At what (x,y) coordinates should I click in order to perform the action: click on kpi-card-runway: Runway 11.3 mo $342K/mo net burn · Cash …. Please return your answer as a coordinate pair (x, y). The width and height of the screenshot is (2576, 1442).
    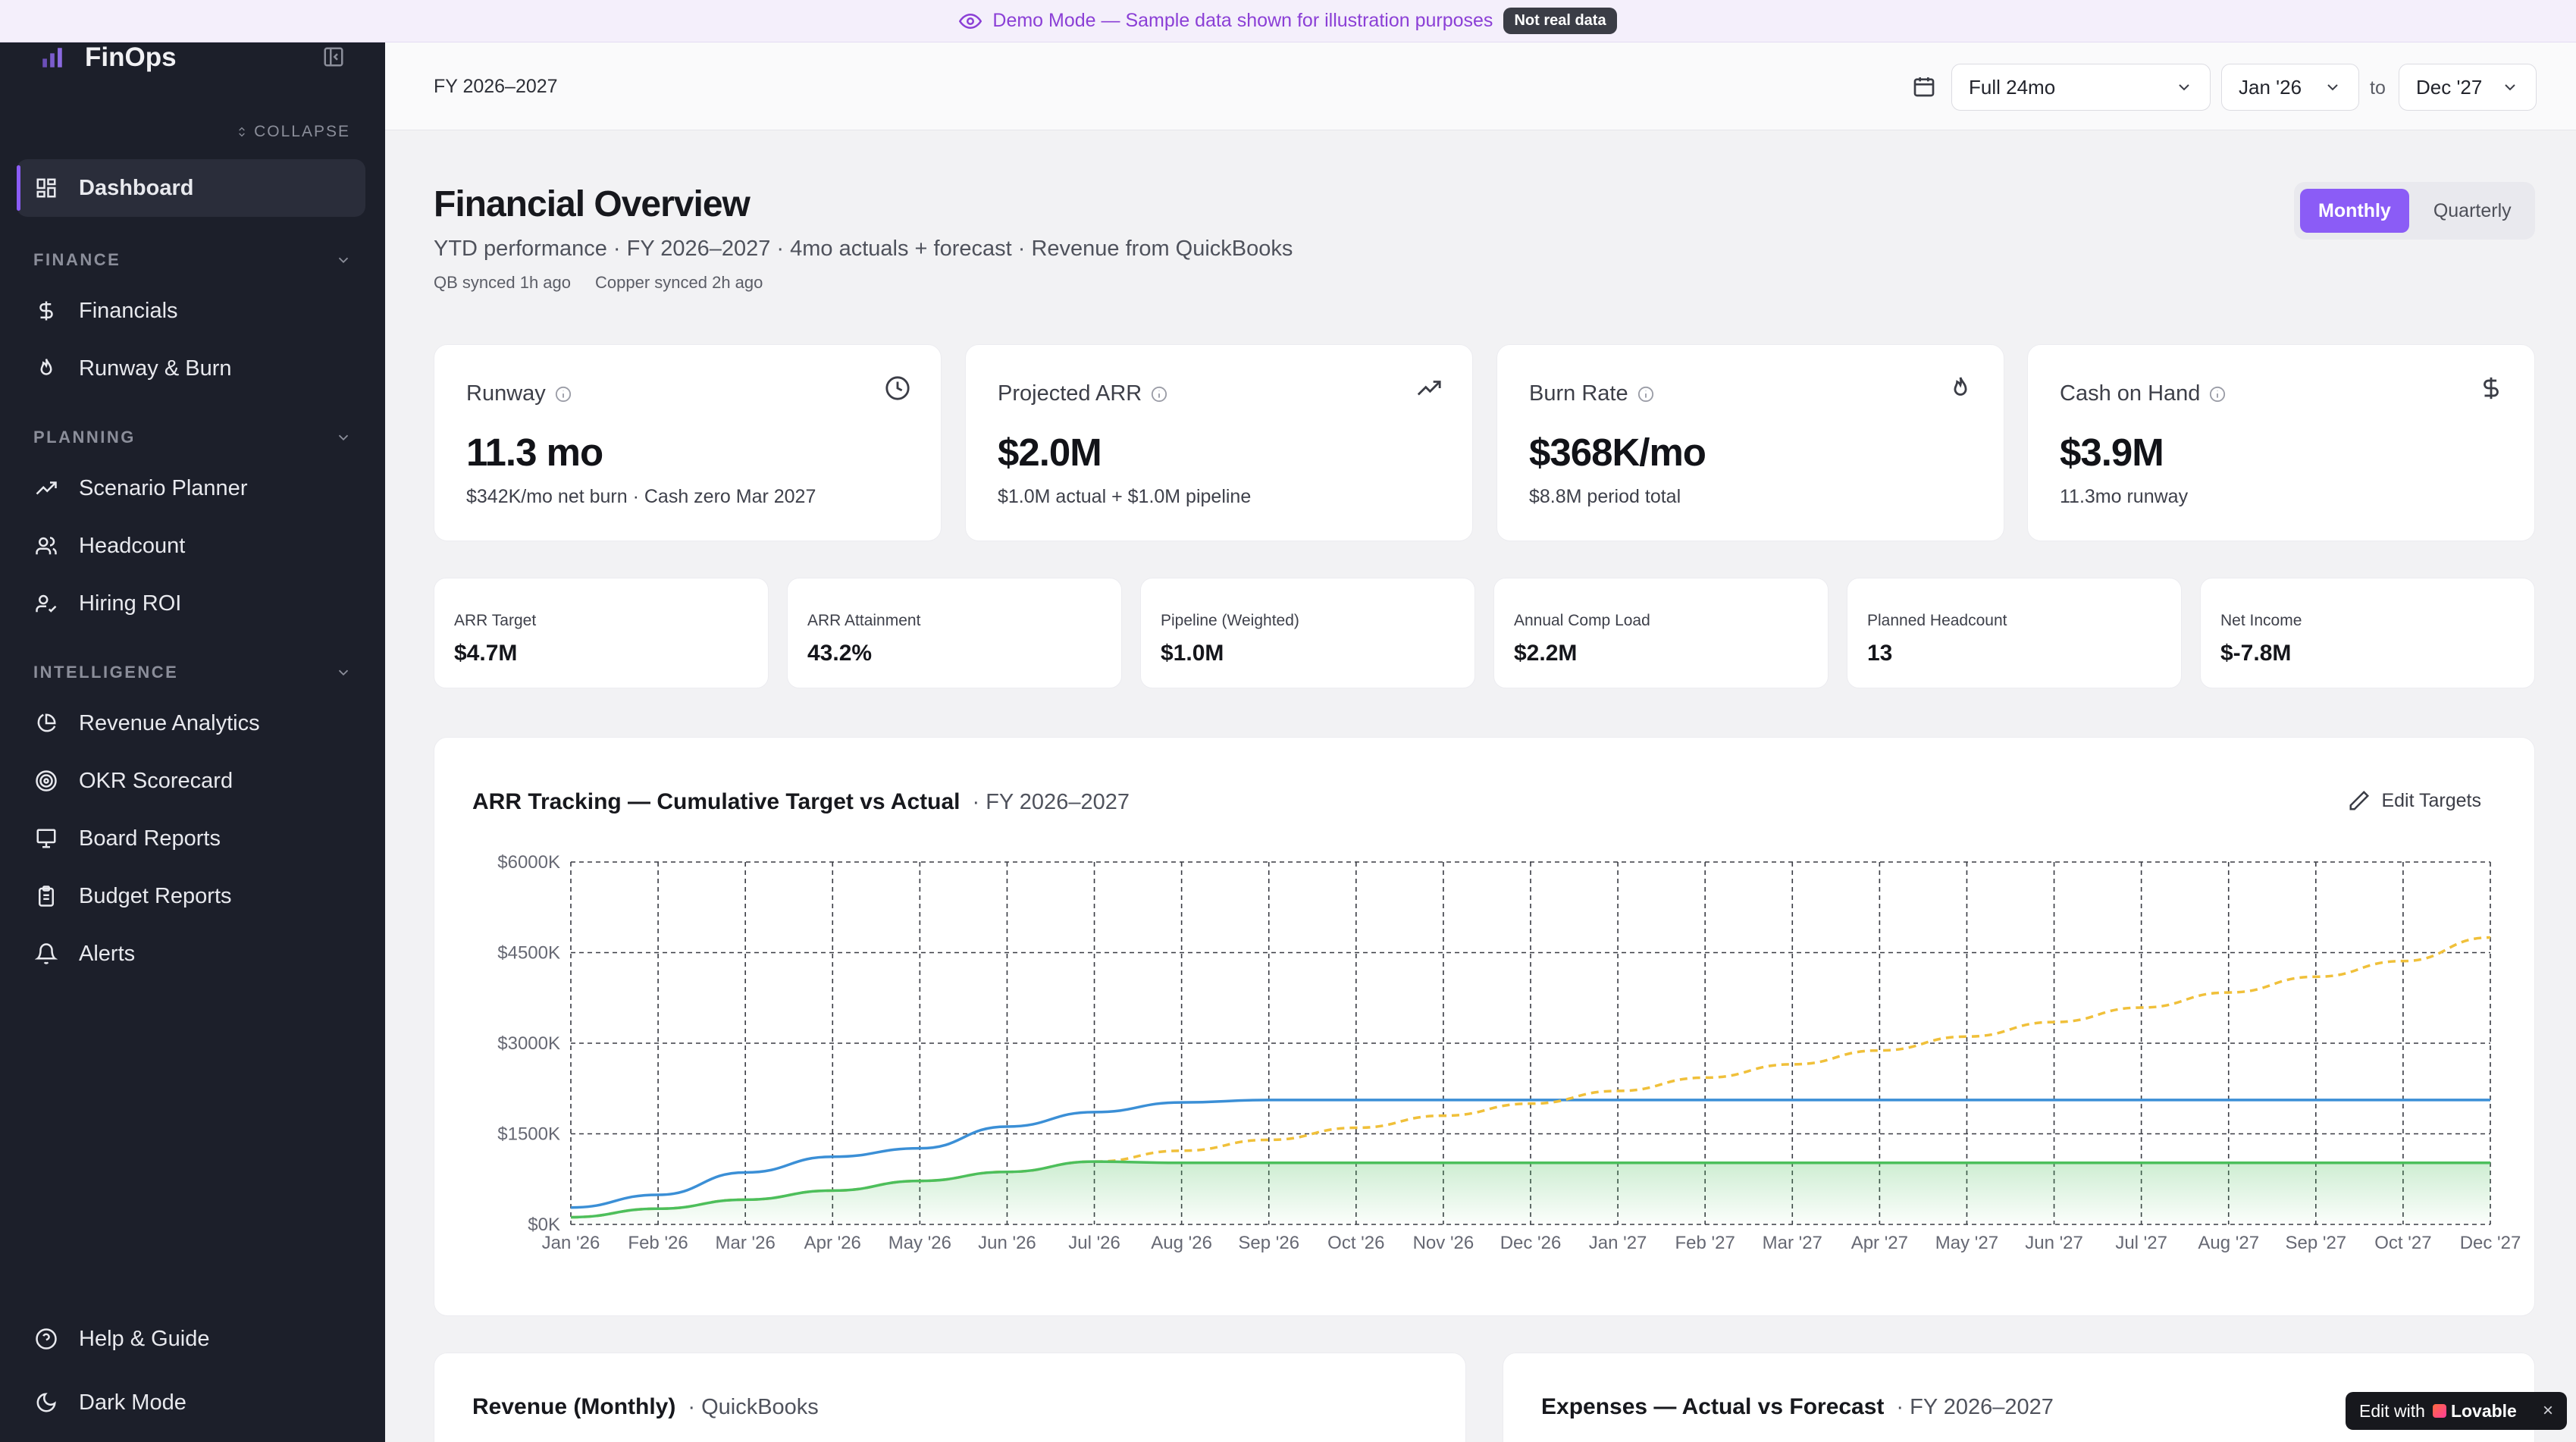
    Looking at the image, I should click on (688, 442).